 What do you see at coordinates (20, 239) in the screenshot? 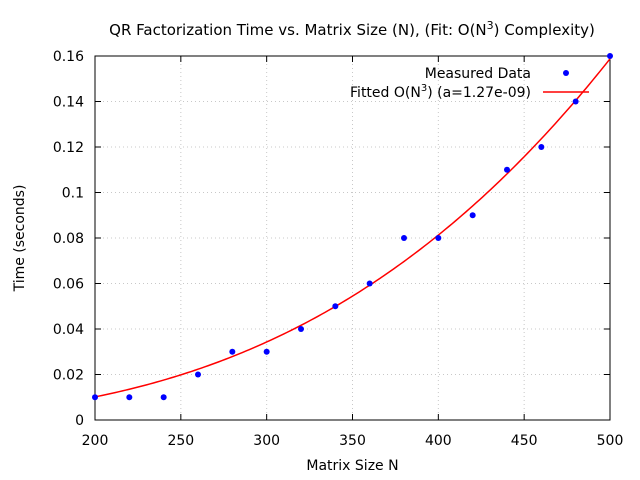
I see `y-axis-label: Time (seconds)` at bounding box center [20, 239].